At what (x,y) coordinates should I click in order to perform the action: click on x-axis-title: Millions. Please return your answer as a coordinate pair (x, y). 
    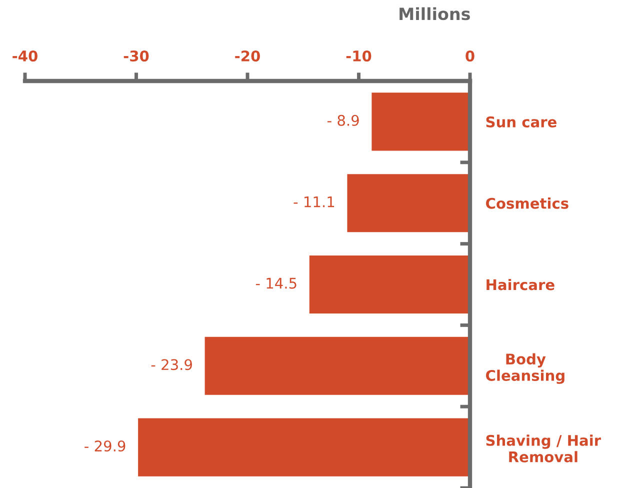
    Looking at the image, I should click on (435, 13).